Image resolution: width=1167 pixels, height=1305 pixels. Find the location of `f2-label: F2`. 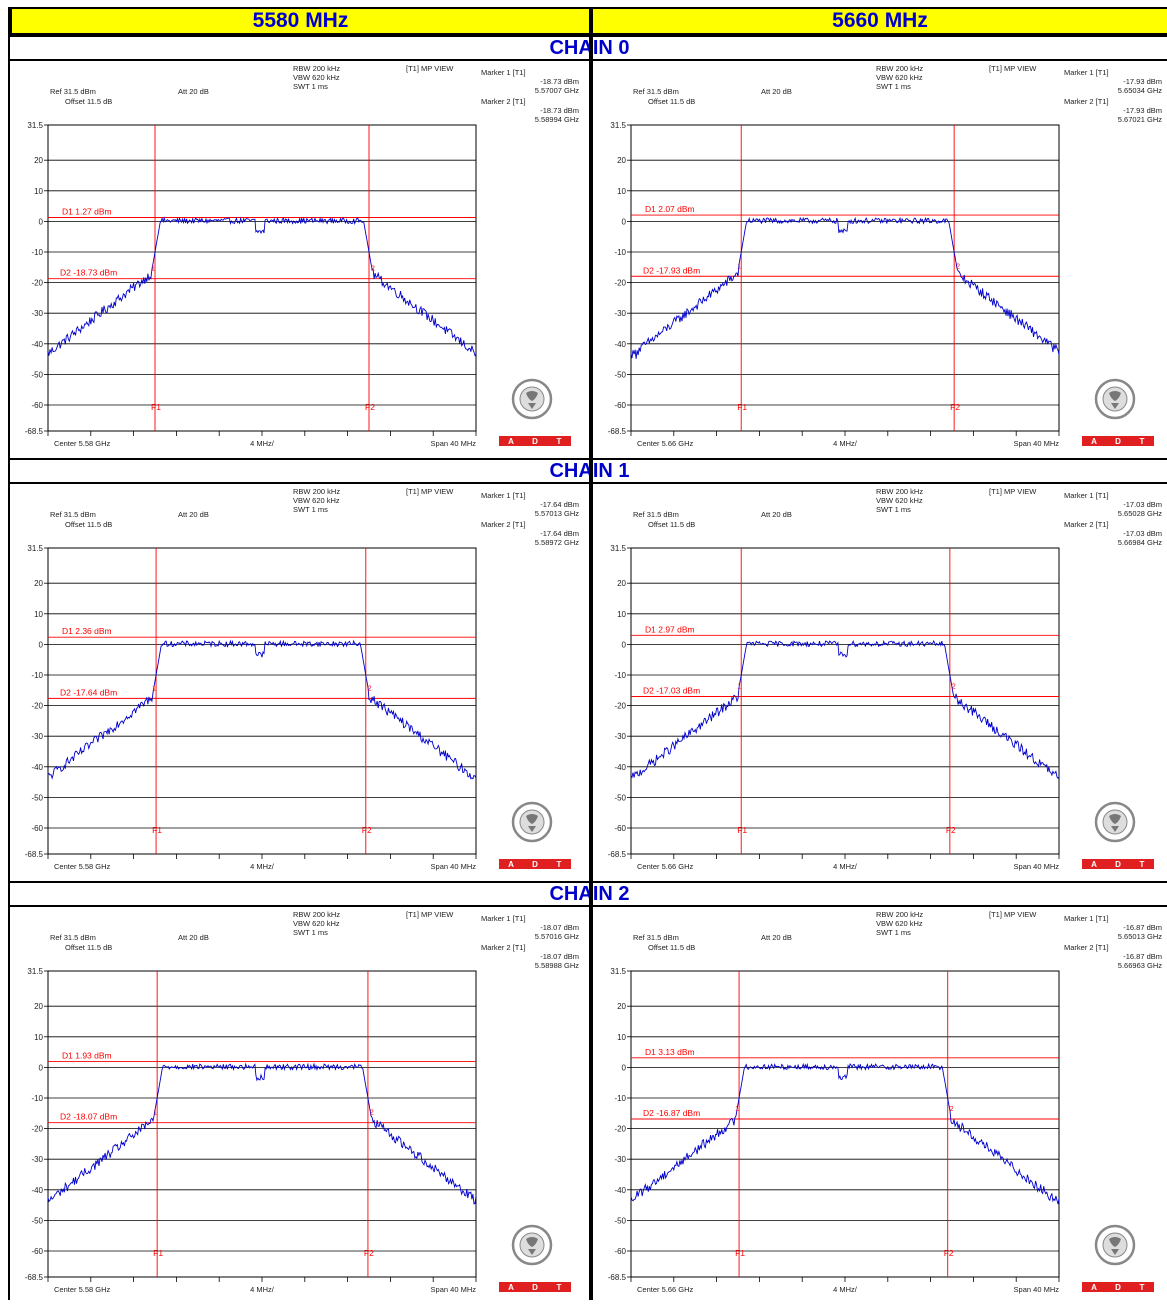

f2-label: F2 is located at coordinates (370, 407).